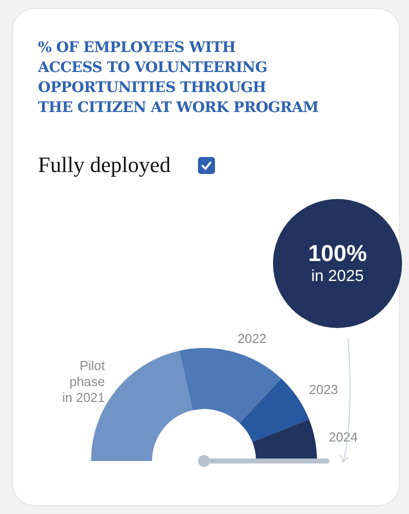 Image resolution: width=409 pixels, height=514 pixels. What do you see at coordinates (337, 253) in the screenshot?
I see `text: 100%` at bounding box center [337, 253].